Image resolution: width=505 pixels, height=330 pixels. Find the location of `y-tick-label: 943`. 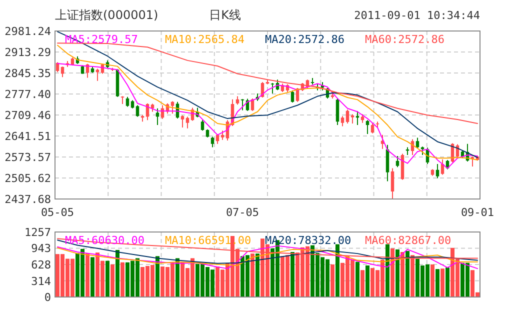

y-tick-label: 943 is located at coordinates (41, 249).